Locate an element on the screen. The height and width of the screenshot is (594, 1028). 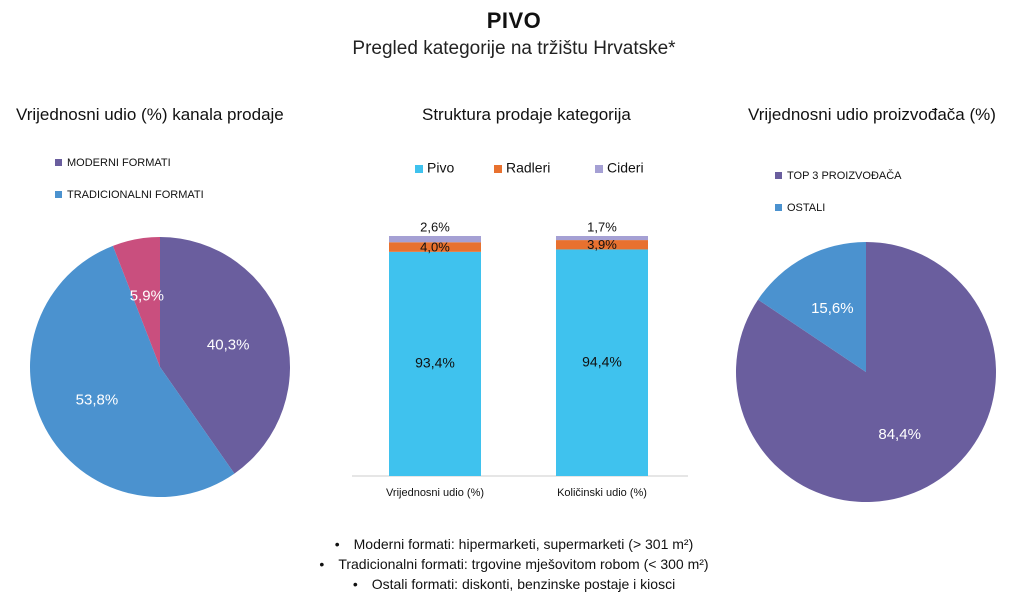
chart1-title: Vrijednosni udio (%) kanala prodaje is located at coordinates (150, 114).